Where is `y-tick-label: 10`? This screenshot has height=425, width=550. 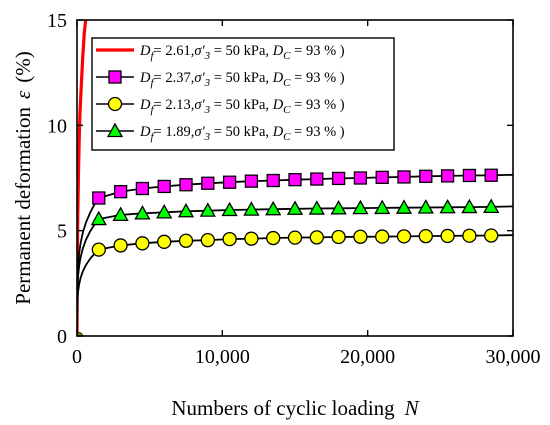 y-tick-label: 10 is located at coordinates (57, 126).